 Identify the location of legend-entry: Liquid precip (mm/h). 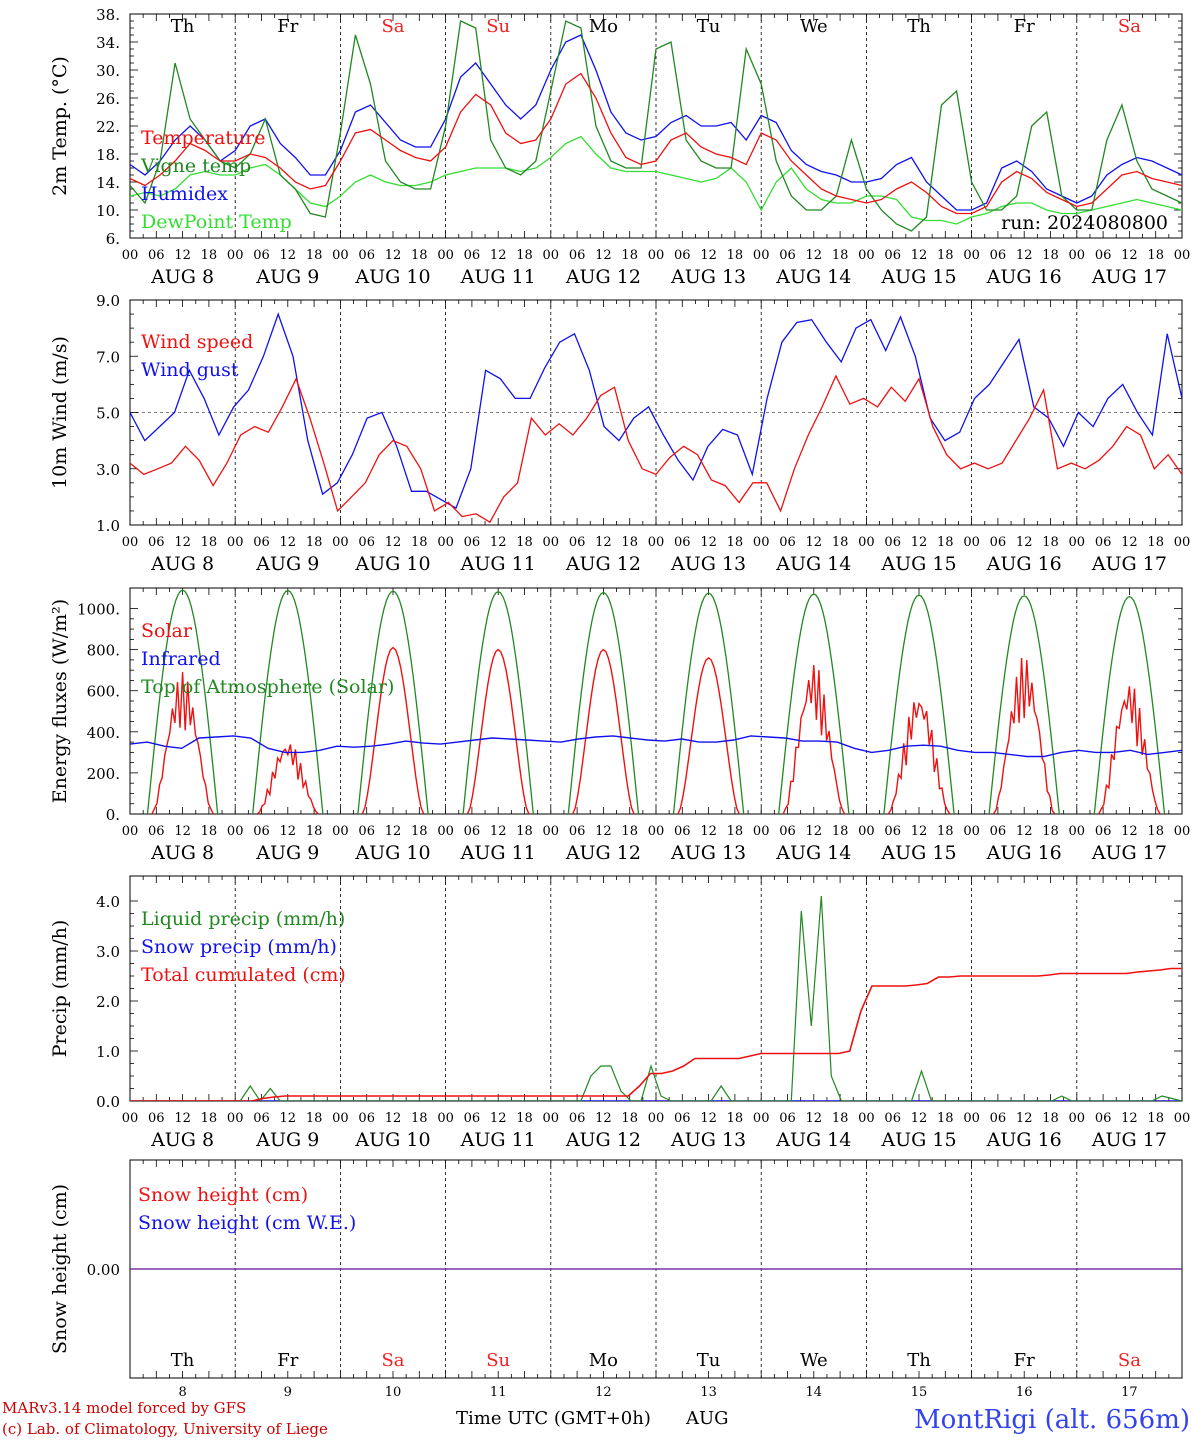
(243, 919).